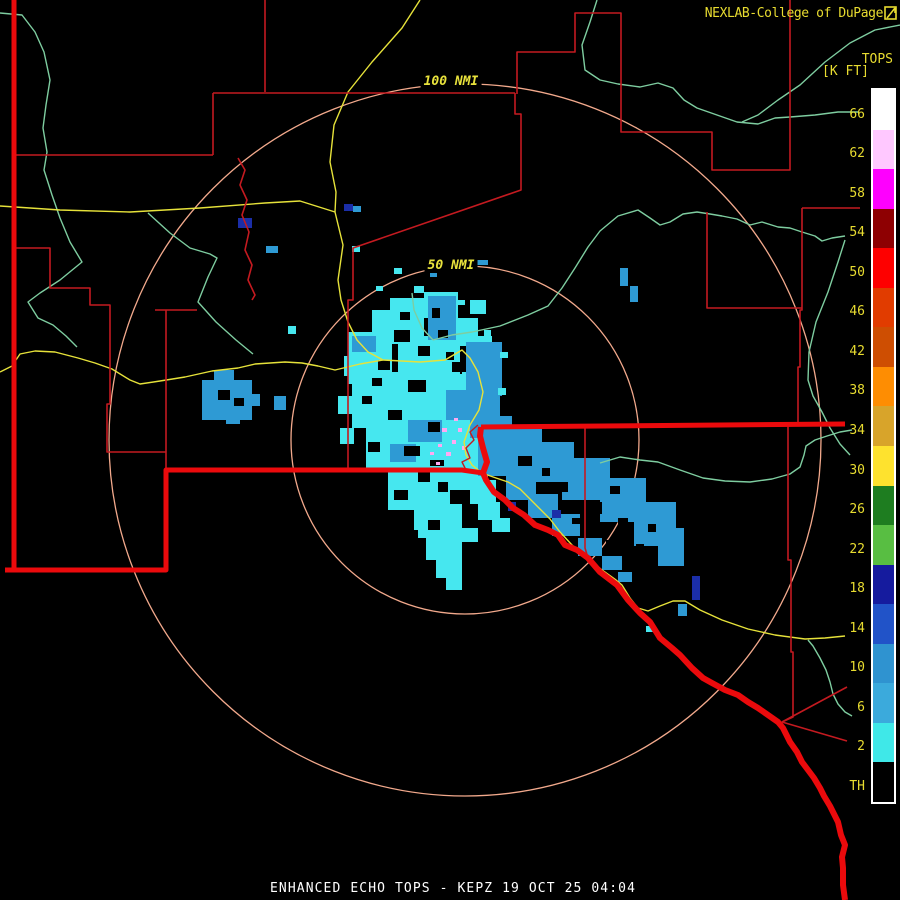 The image size is (900, 900). What do you see at coordinates (422, 316) in the screenshot?
I see `green-road-branch` at bounding box center [422, 316].